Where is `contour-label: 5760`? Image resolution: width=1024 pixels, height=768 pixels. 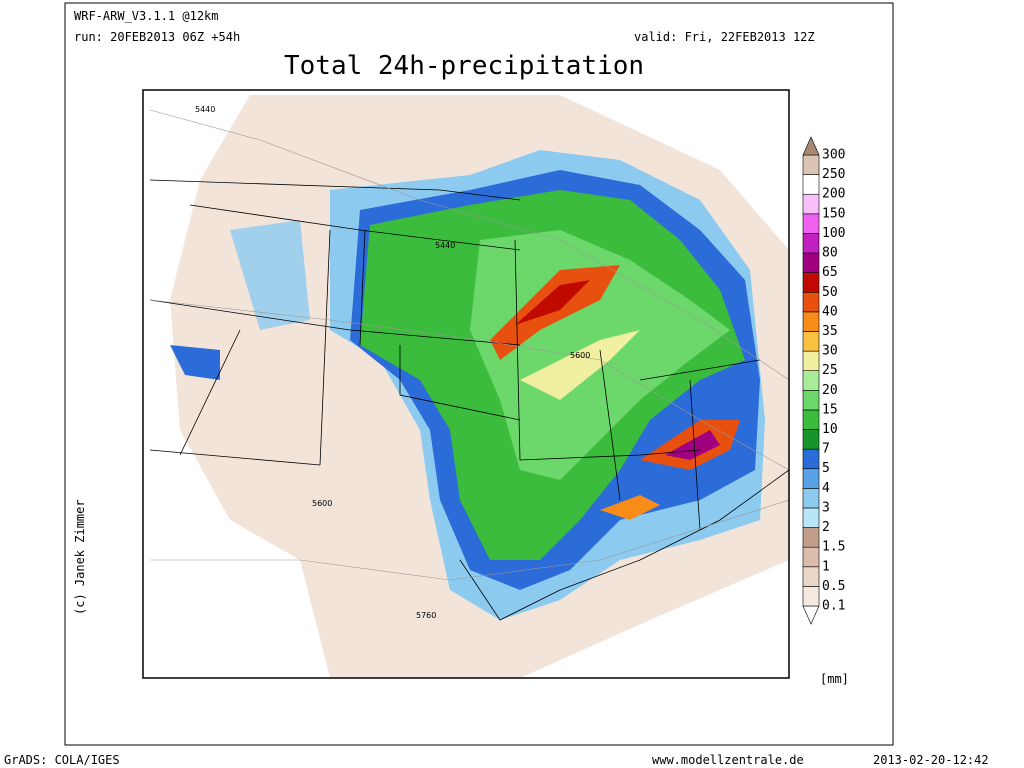
contour-label: 5760 is located at coordinates (426, 615).